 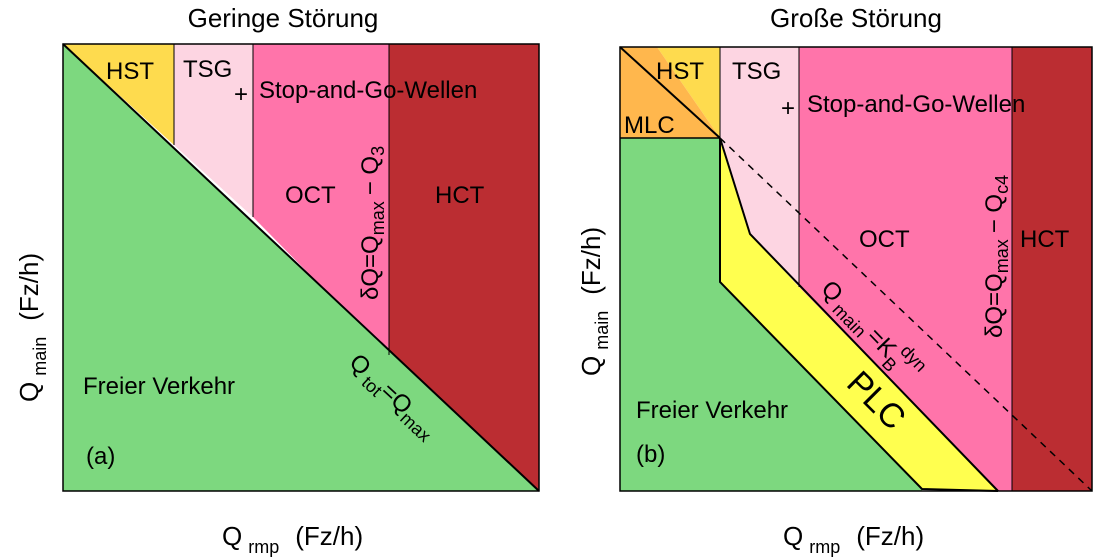 What do you see at coordinates (670, 92) in the screenshot?
I see `panel-b-mlc-diagonal` at bounding box center [670, 92].